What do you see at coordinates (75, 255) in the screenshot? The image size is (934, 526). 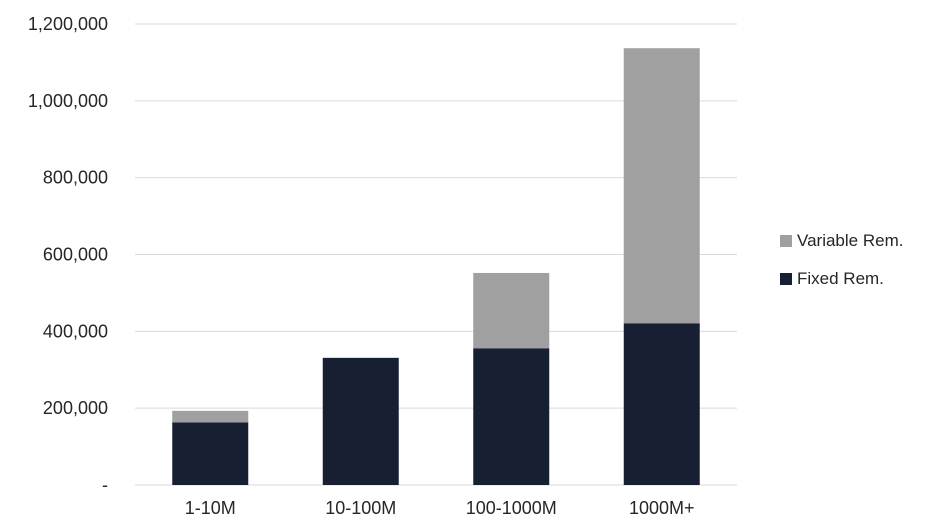 I see `y-tick-label: 600,000` at bounding box center [75, 255].